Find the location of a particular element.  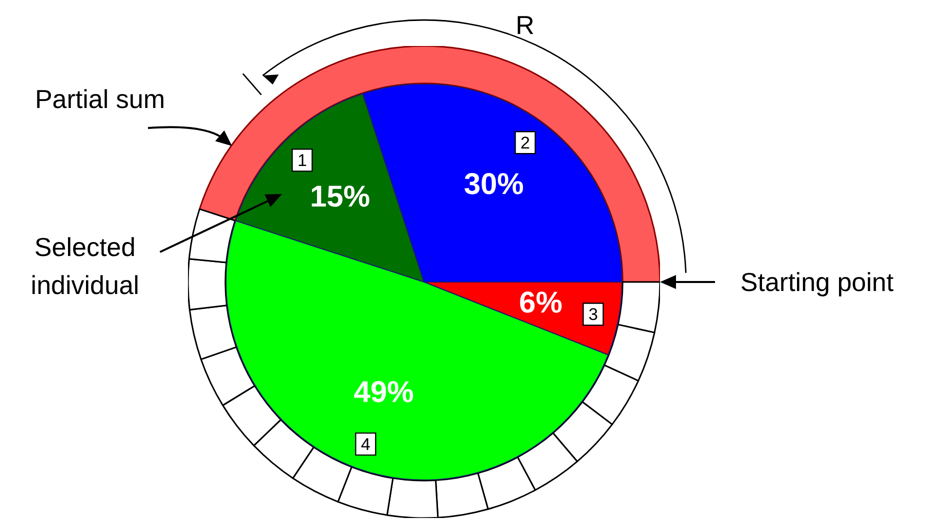

slice-label: 2 is located at coordinates (525, 142).